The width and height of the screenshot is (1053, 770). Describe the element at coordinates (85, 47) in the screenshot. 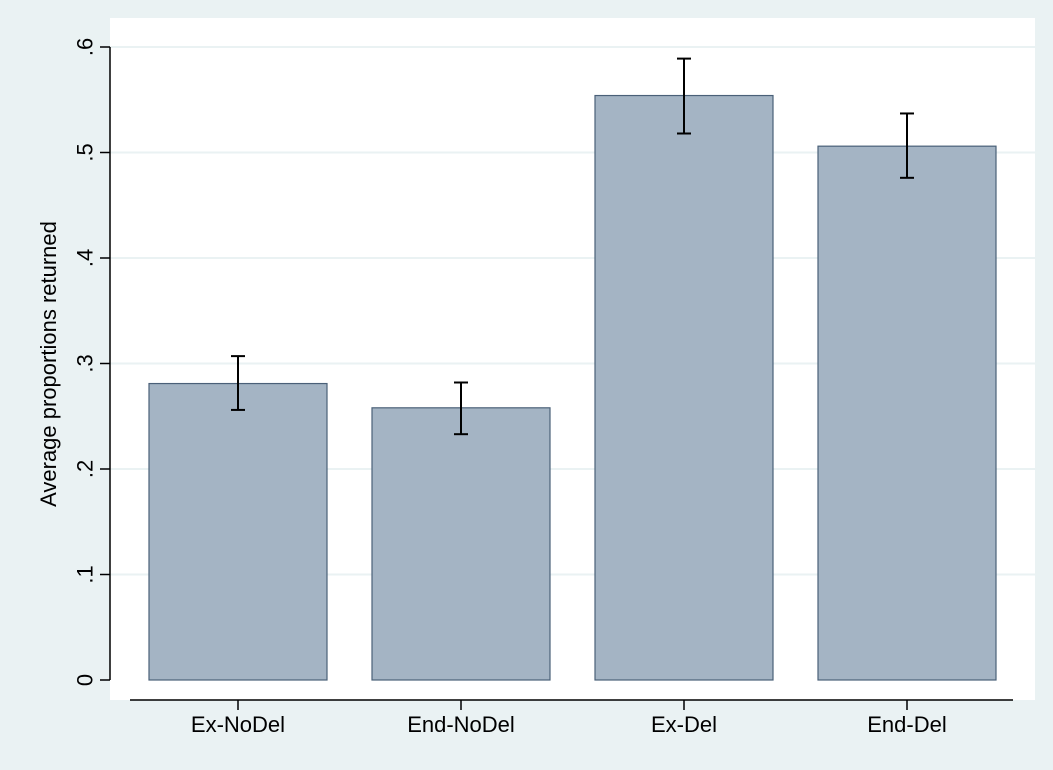

I see `y-tick-label: .6` at that location.